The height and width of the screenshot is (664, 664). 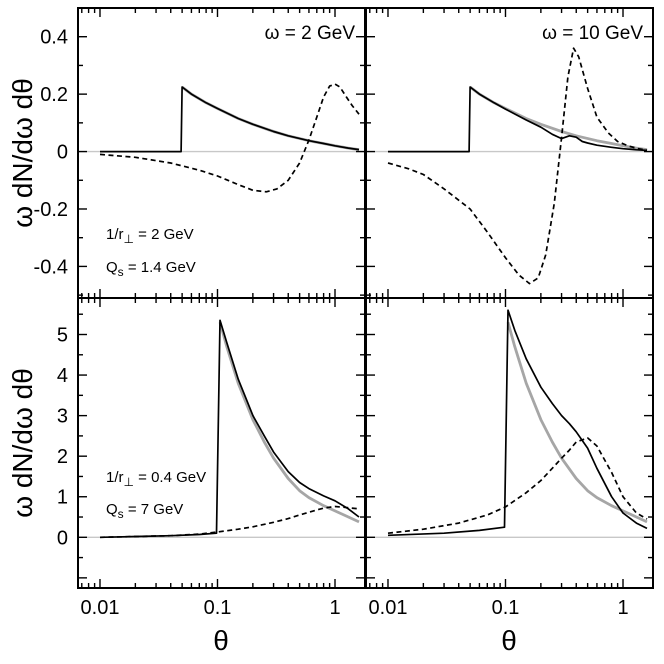 I want to click on annotation: 1/r⊥ = 0.4 GeV, so click(x=156, y=479).